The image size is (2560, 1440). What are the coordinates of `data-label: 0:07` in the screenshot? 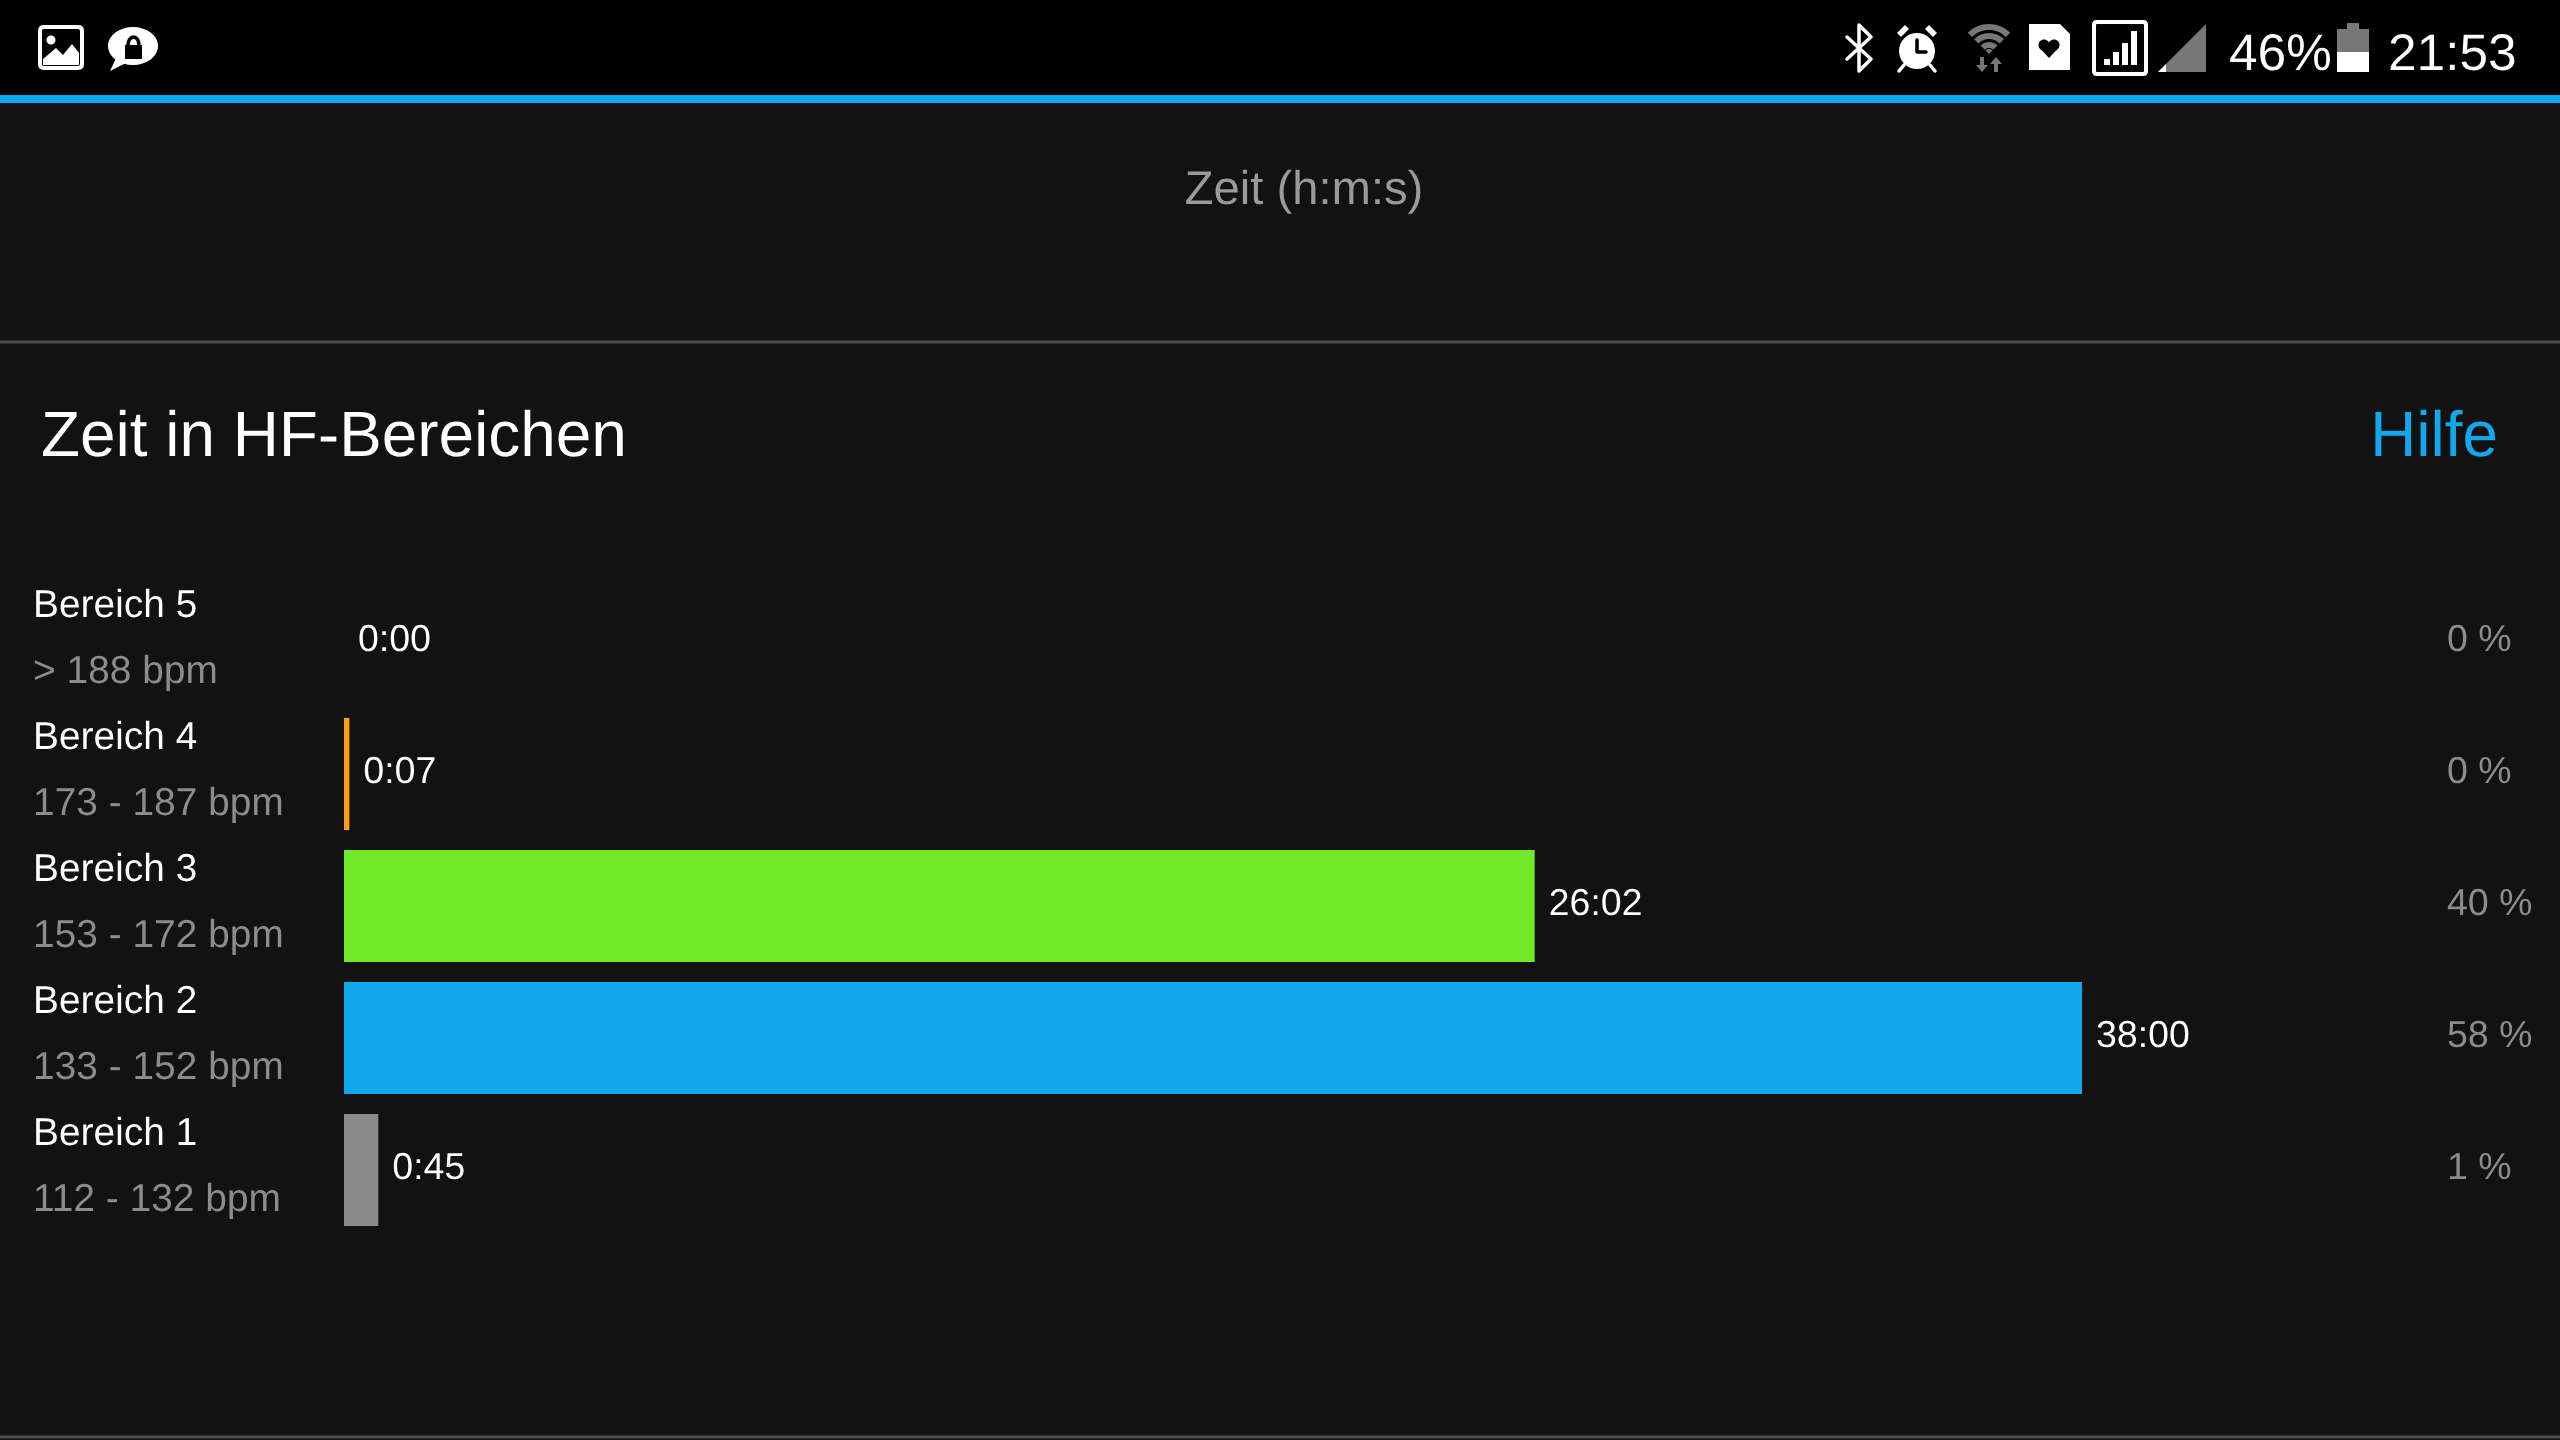 It's located at (399, 770).